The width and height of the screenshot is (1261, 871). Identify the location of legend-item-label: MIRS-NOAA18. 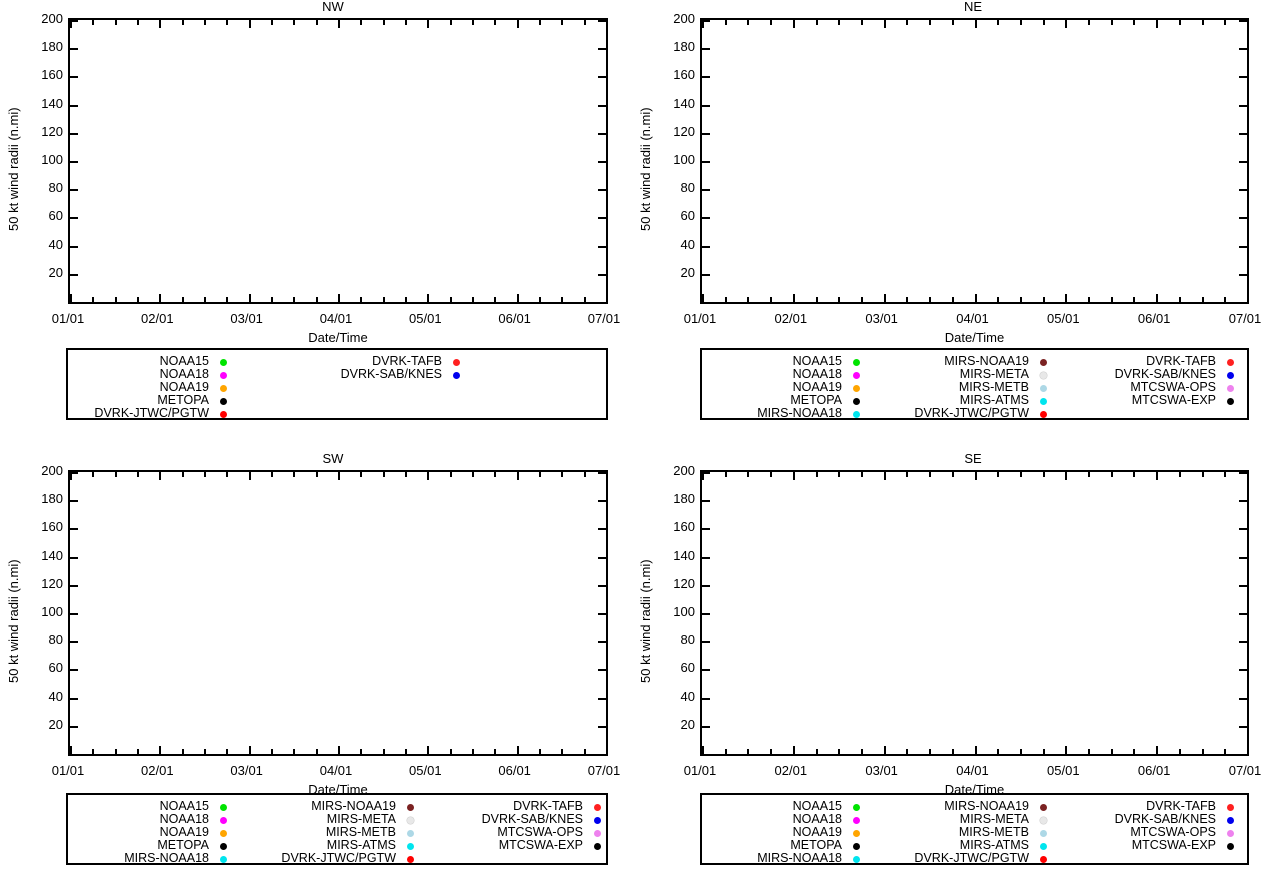
(166, 858).